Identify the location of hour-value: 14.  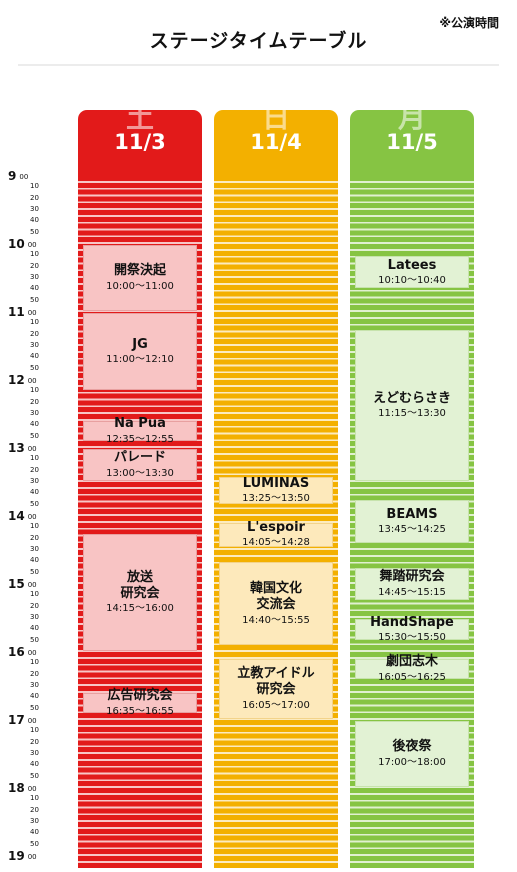
(16, 516).